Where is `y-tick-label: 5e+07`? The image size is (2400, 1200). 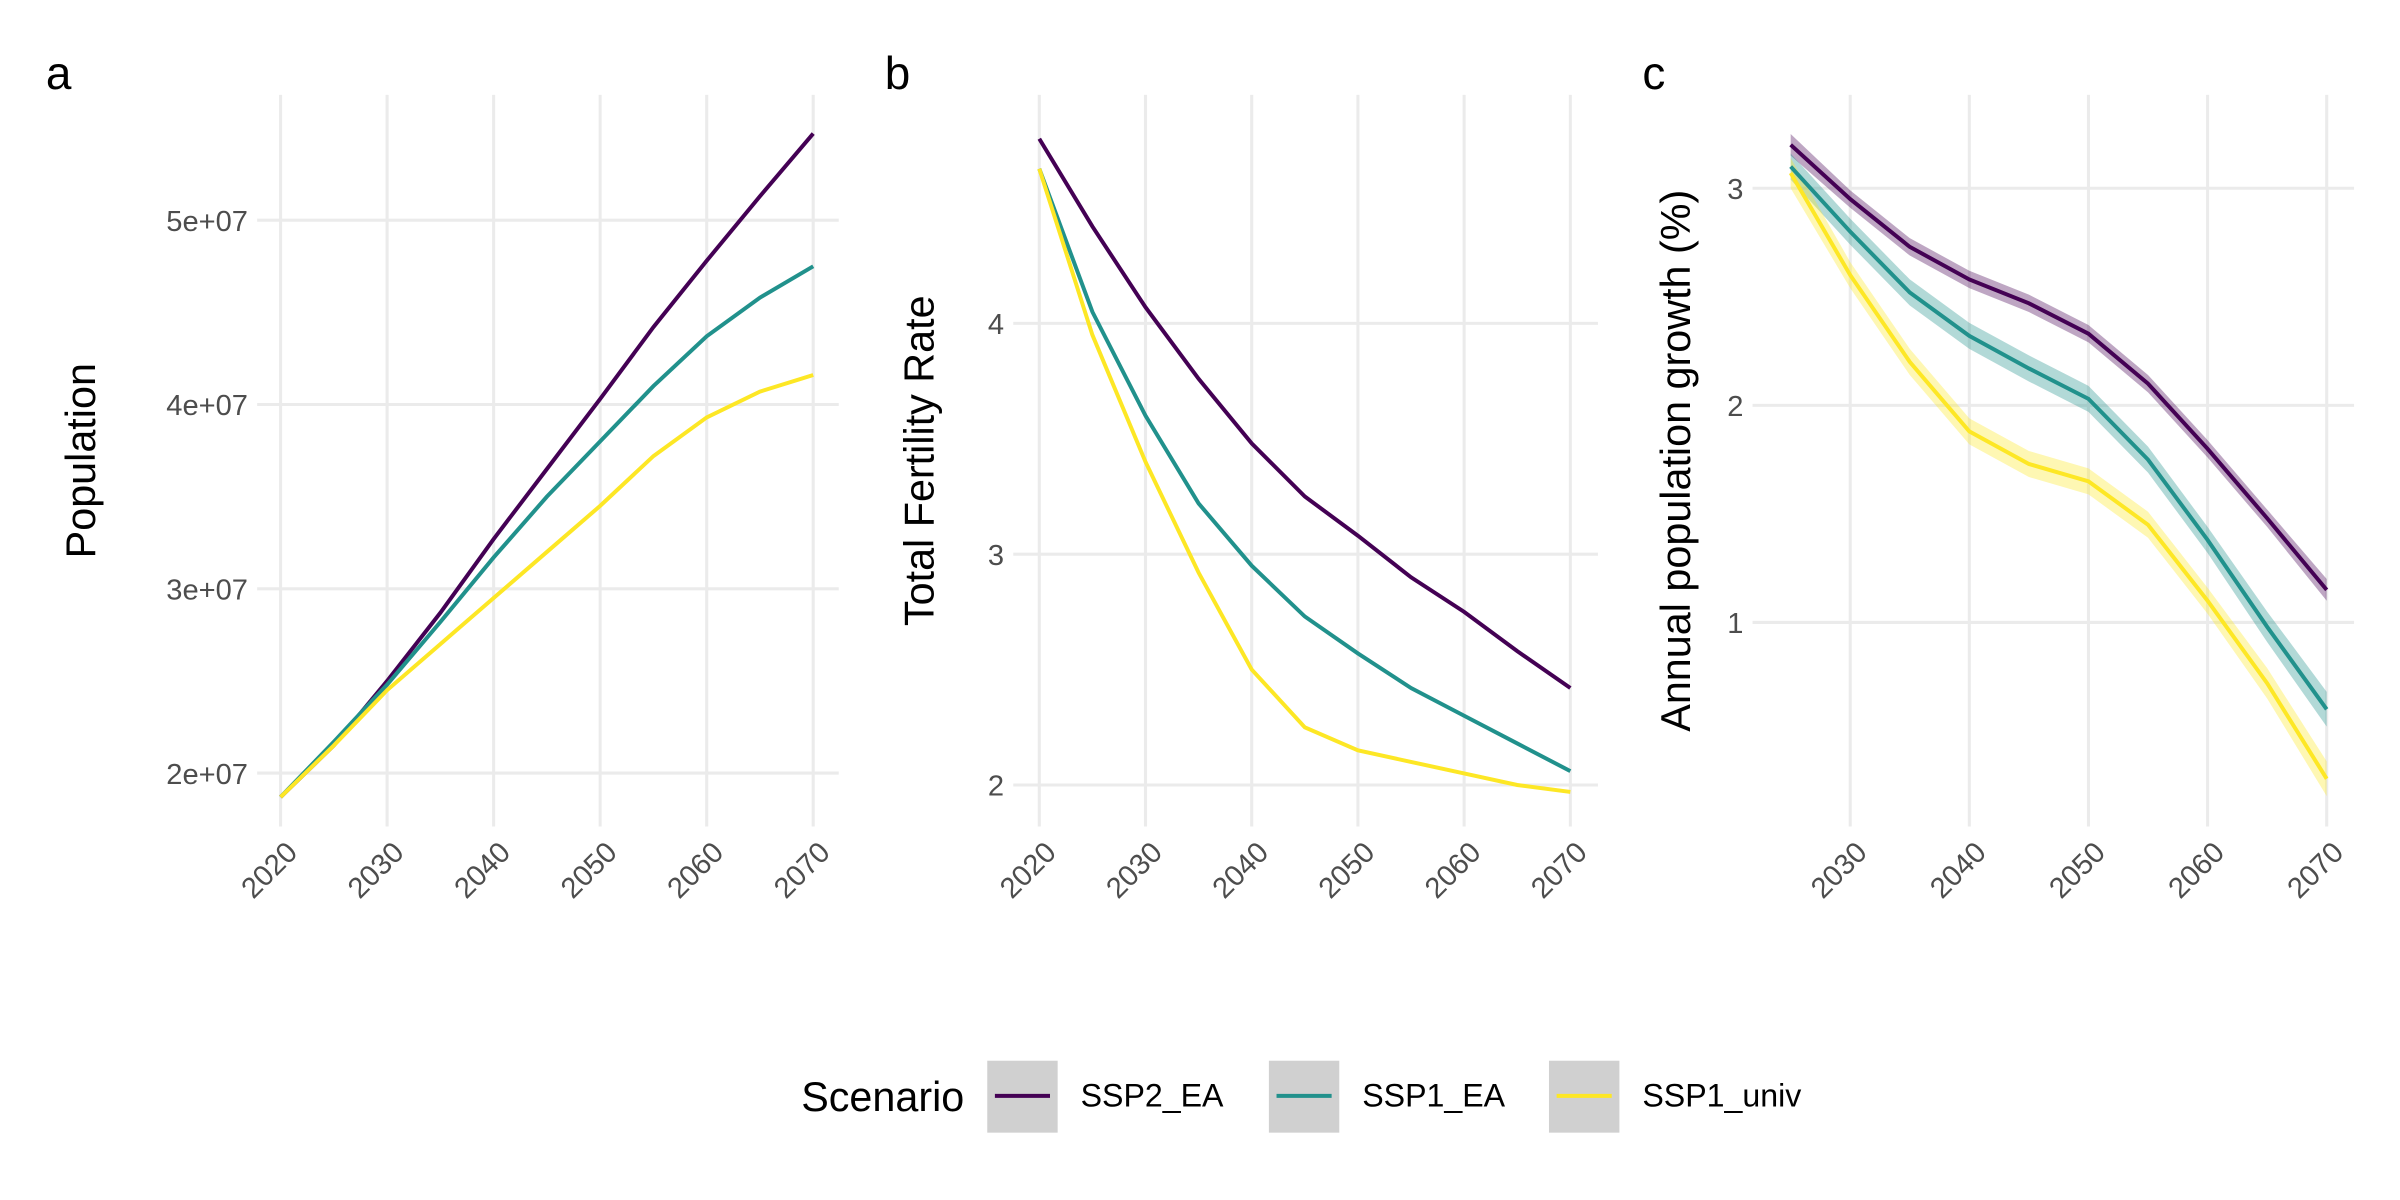 y-tick-label: 5e+07 is located at coordinates (207, 222).